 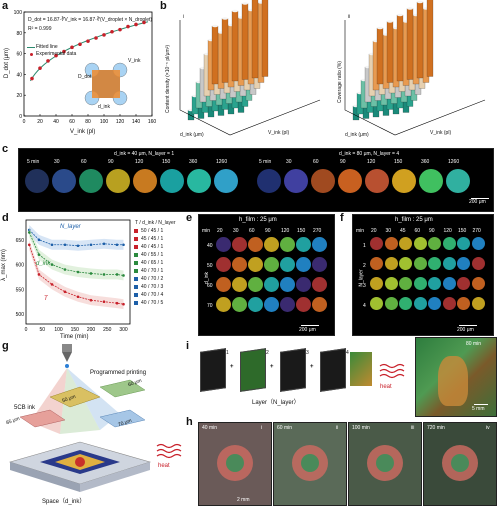 I want to click on f-row-label: 3, so click(x=364, y=286).